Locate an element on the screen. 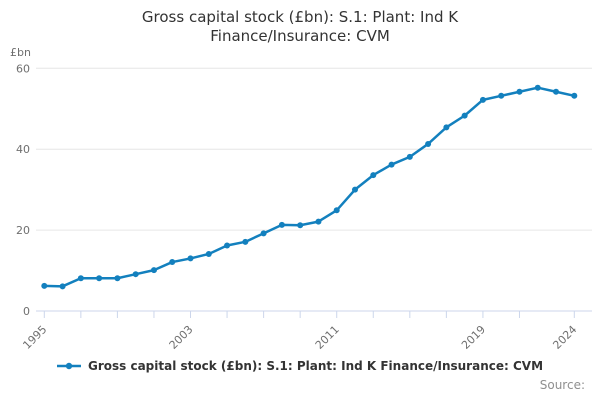  data-point-2021 is located at coordinates (519, 91).